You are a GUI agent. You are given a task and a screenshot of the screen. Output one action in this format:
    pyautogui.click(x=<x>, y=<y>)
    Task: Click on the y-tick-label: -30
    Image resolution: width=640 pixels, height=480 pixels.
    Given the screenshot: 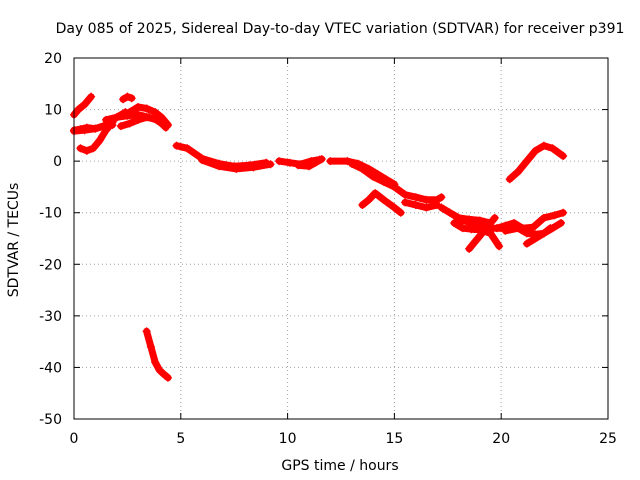 What is the action you would take?
    pyautogui.click(x=50, y=317)
    